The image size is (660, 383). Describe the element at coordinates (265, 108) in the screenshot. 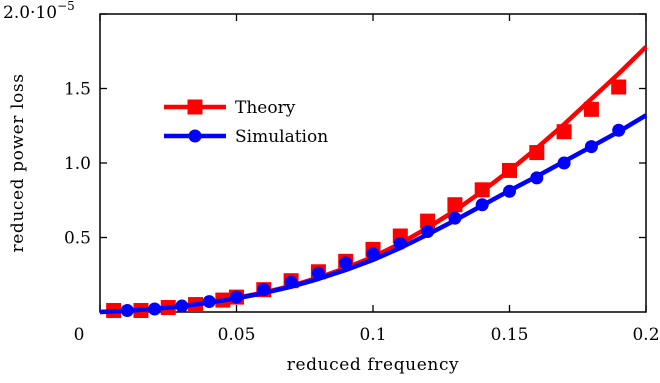

I see `legend-label: Theory` at that location.